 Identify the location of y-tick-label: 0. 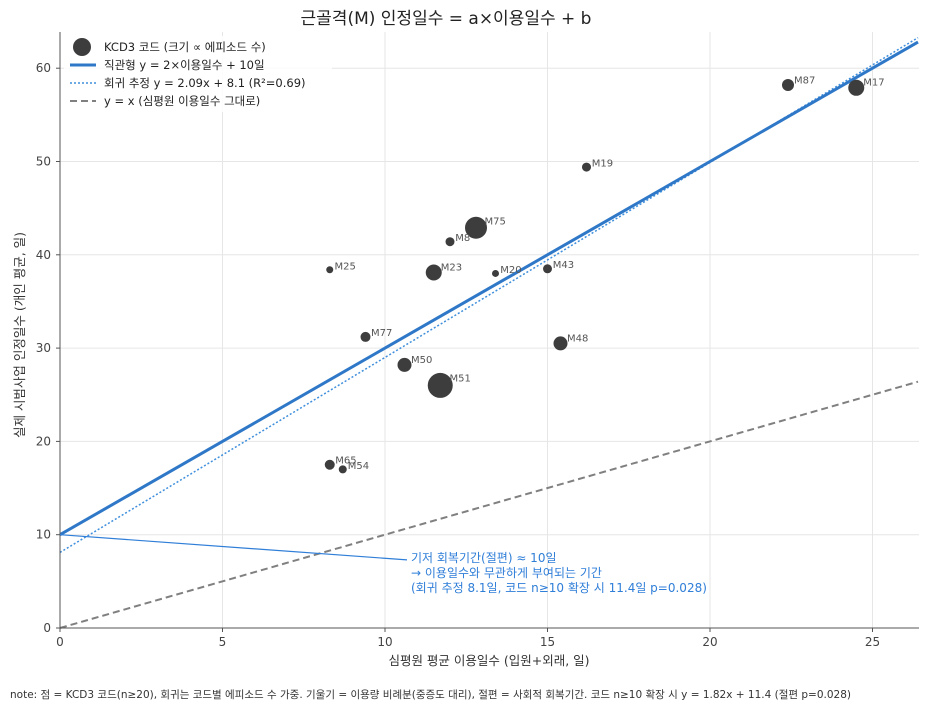
(47, 628).